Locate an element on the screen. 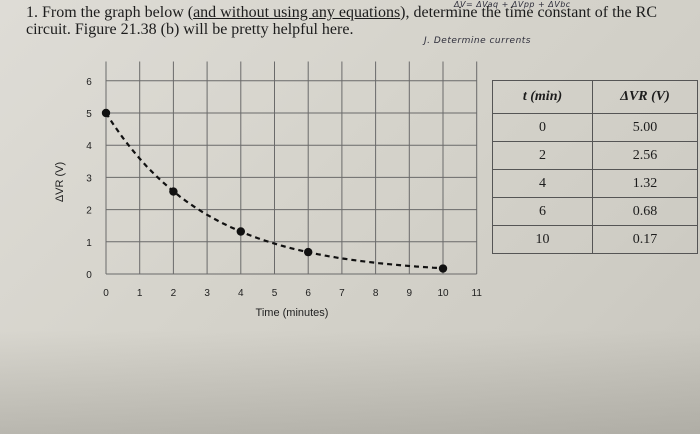  y-tick-label: 0 is located at coordinates (89, 275).